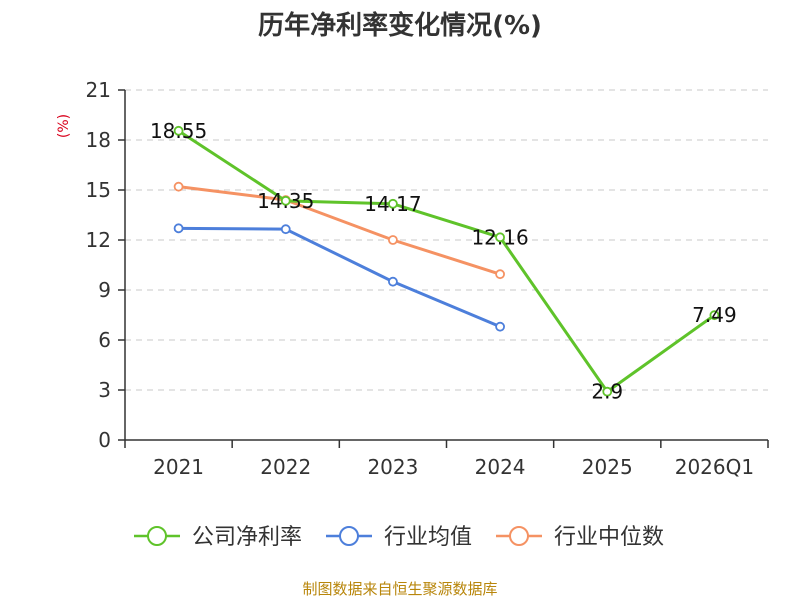 The image size is (800, 600). What do you see at coordinates (285, 467) in the screenshot?
I see `x-tick-label: 2022` at bounding box center [285, 467].